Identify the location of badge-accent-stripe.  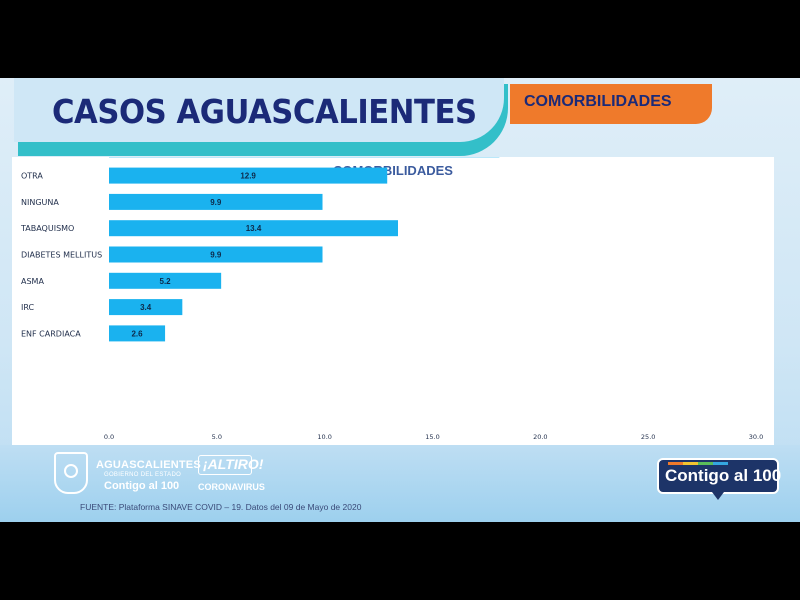
(698, 463).